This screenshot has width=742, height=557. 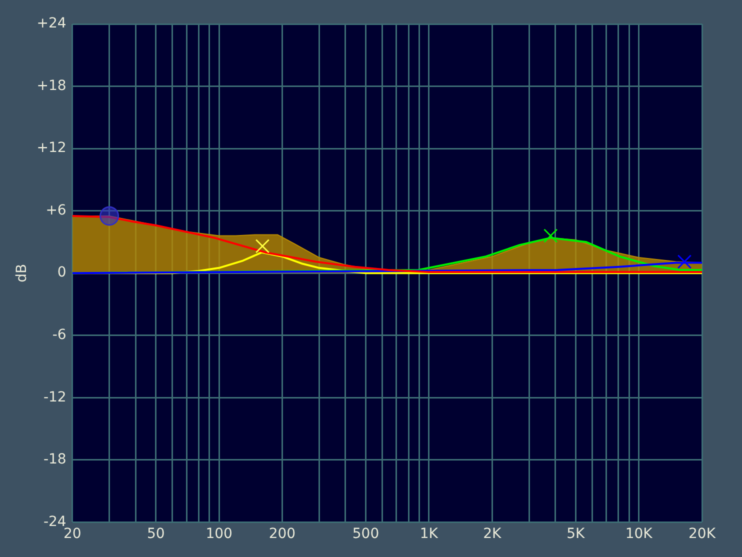 I want to click on x-tick-label: 200, so click(x=282, y=534).